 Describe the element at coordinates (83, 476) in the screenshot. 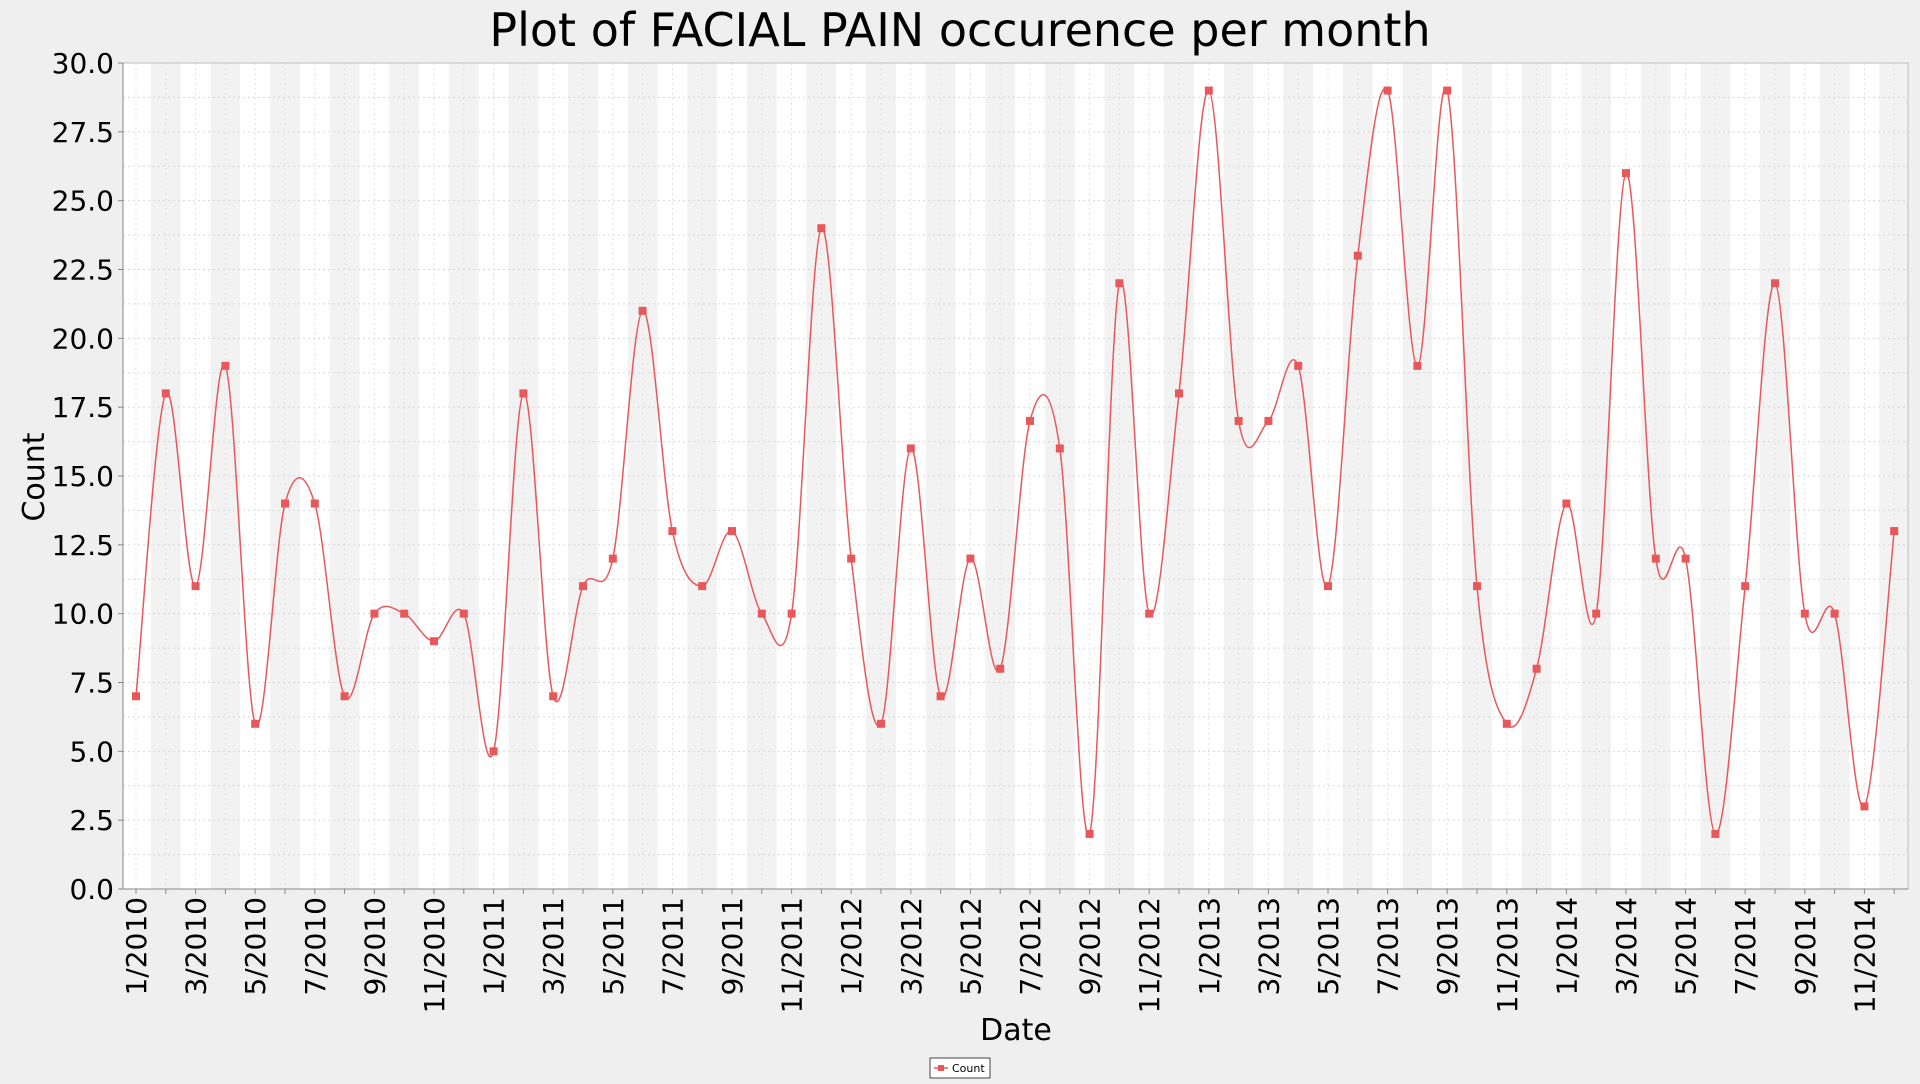

I see `y-tick-label: 15.0` at that location.